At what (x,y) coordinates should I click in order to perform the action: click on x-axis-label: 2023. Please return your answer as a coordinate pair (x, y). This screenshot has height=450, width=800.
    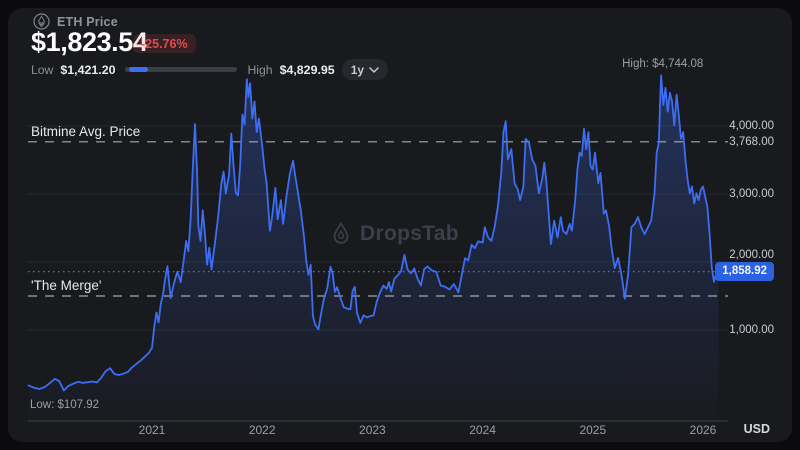
    Looking at the image, I should click on (372, 430).